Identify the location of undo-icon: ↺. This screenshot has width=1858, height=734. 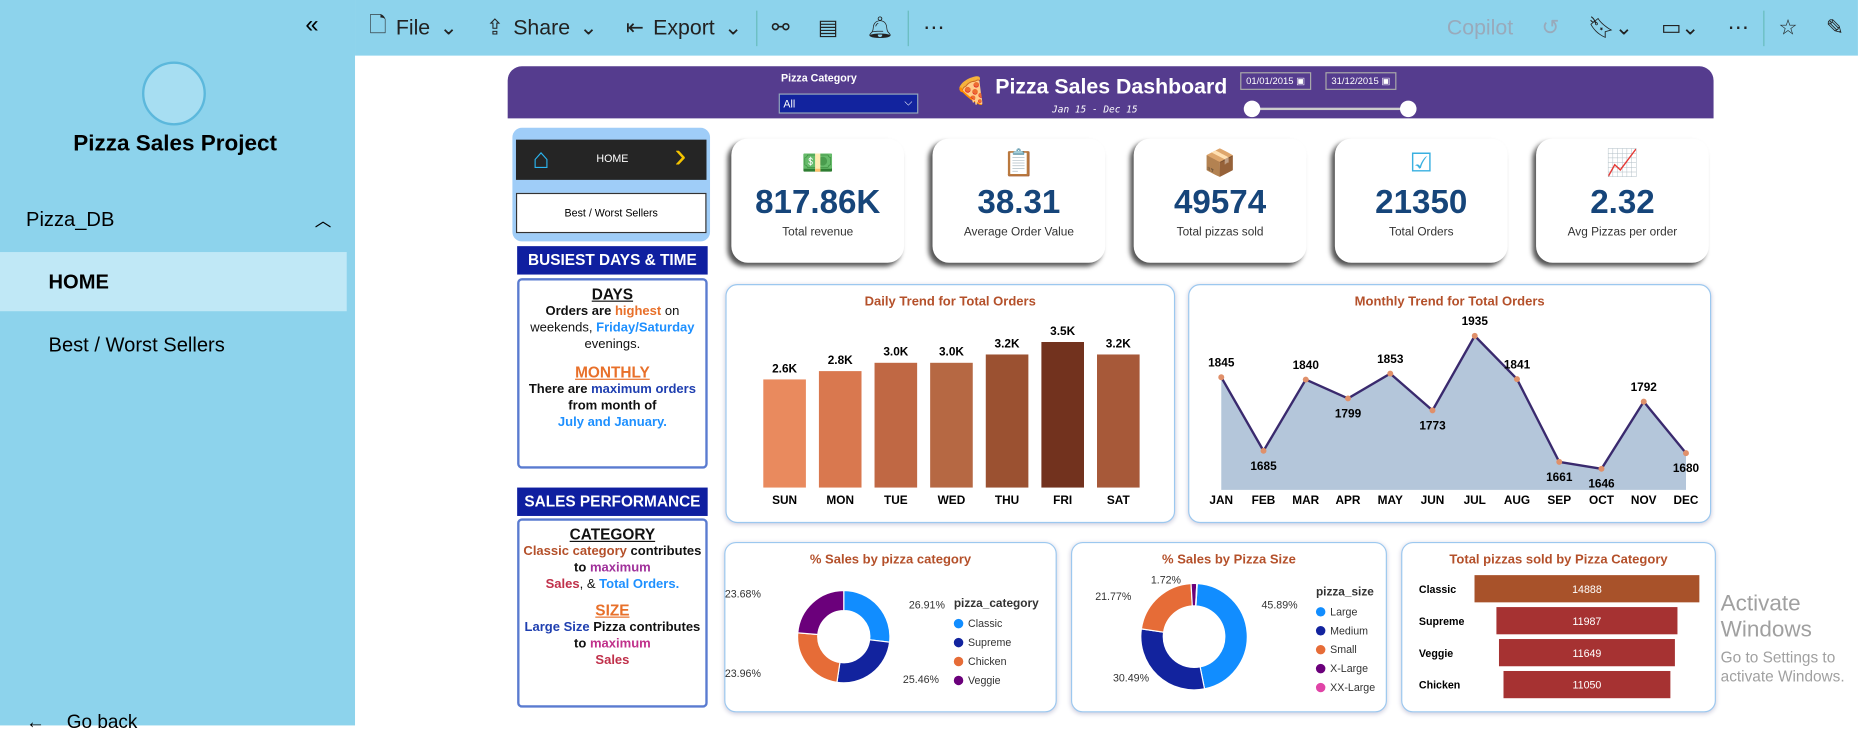
(1550, 27).